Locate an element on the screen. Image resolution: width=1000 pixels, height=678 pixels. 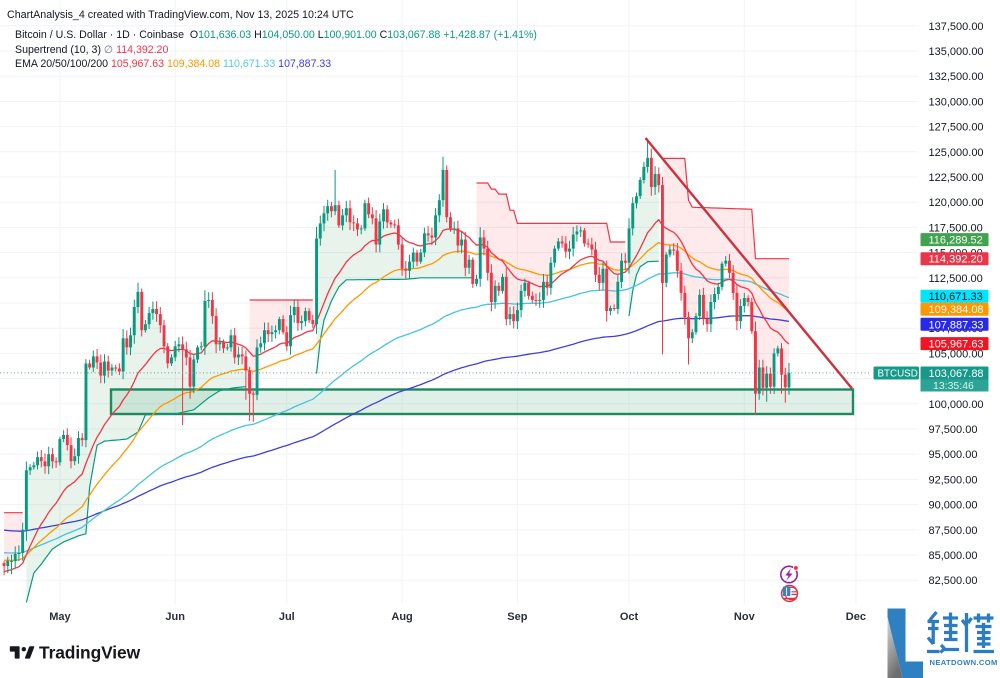
svg-text: 130,000.00 is located at coordinates (956, 102).